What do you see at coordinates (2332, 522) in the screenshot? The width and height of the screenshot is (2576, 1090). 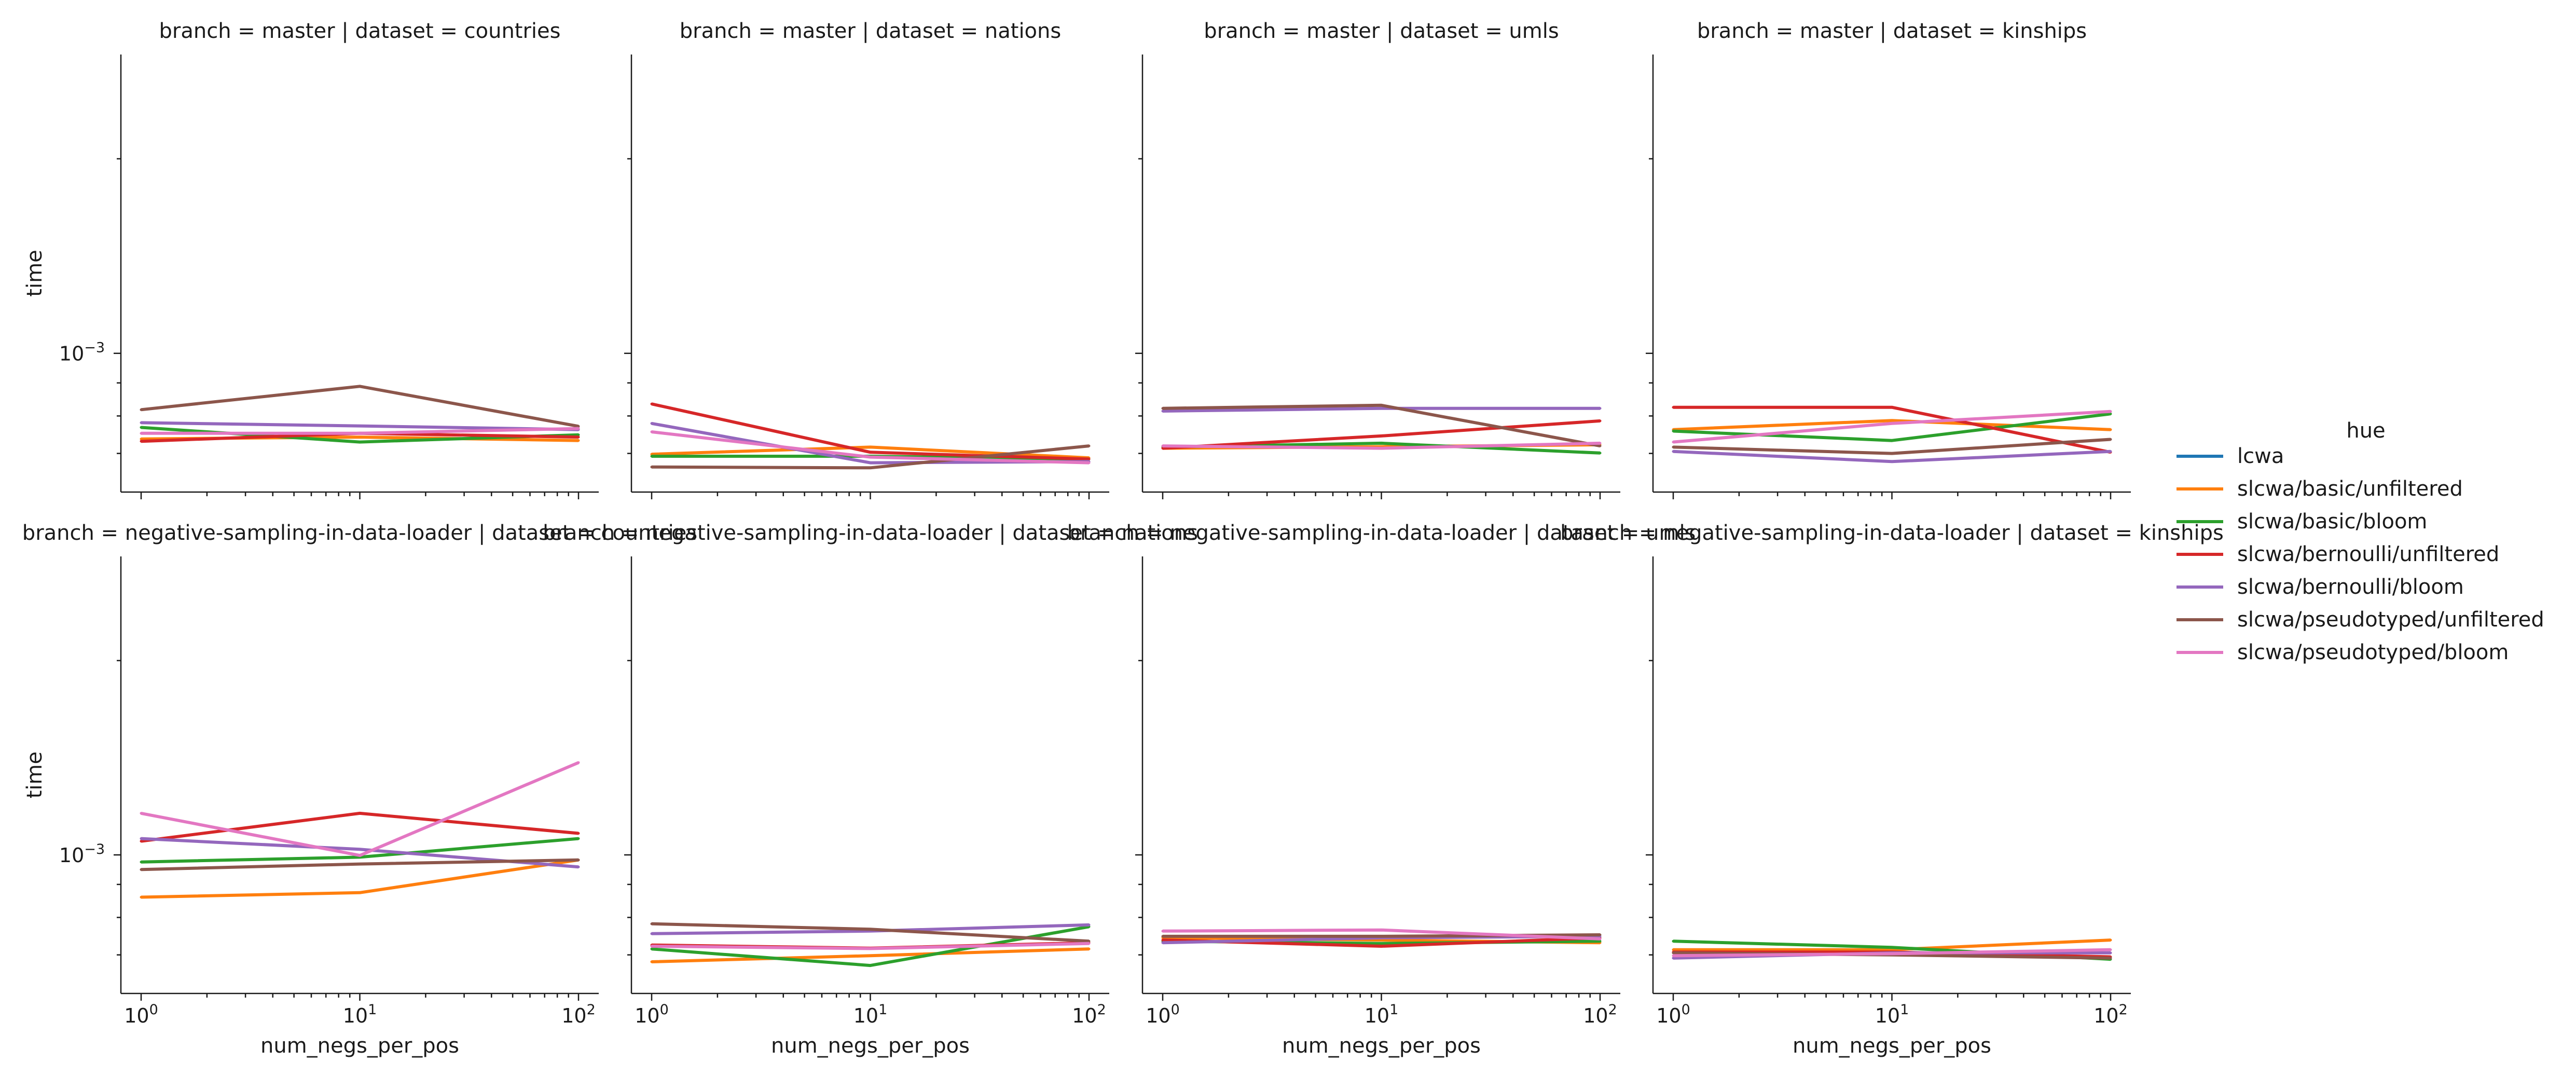 I see `legend-label: slcwa/basic/bloom` at bounding box center [2332, 522].